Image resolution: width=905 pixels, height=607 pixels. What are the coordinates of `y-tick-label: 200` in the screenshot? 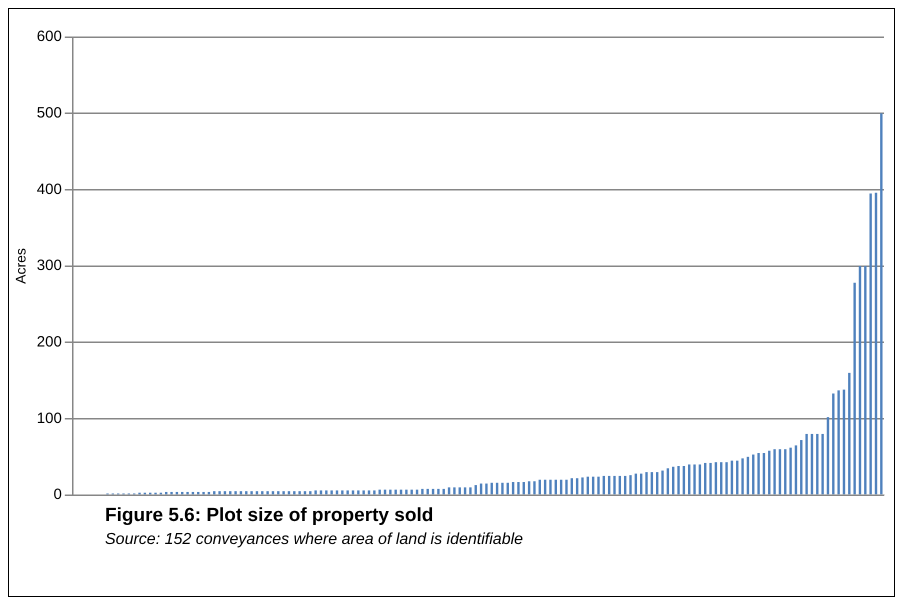 It's located at (49, 341).